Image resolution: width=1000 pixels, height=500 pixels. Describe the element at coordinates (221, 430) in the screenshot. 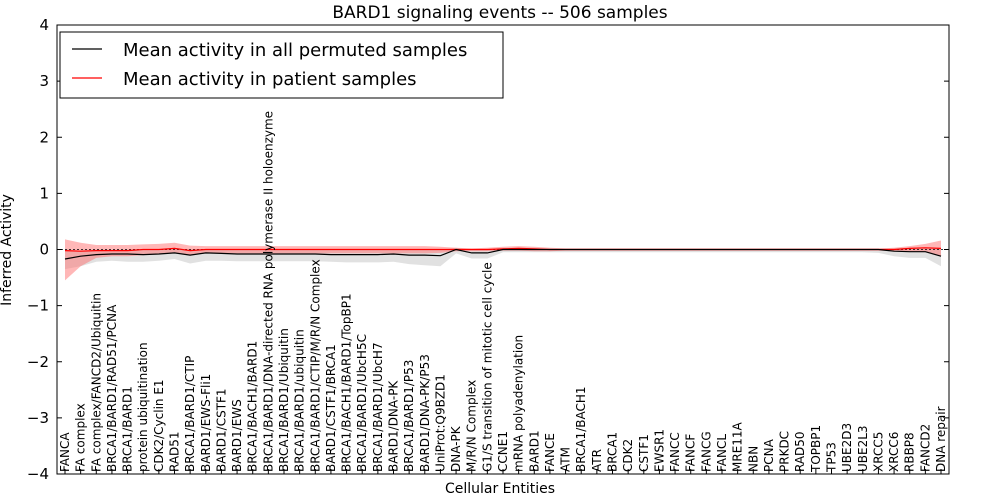

I see `x-tick-label: BARD1/CSTF1` at that location.